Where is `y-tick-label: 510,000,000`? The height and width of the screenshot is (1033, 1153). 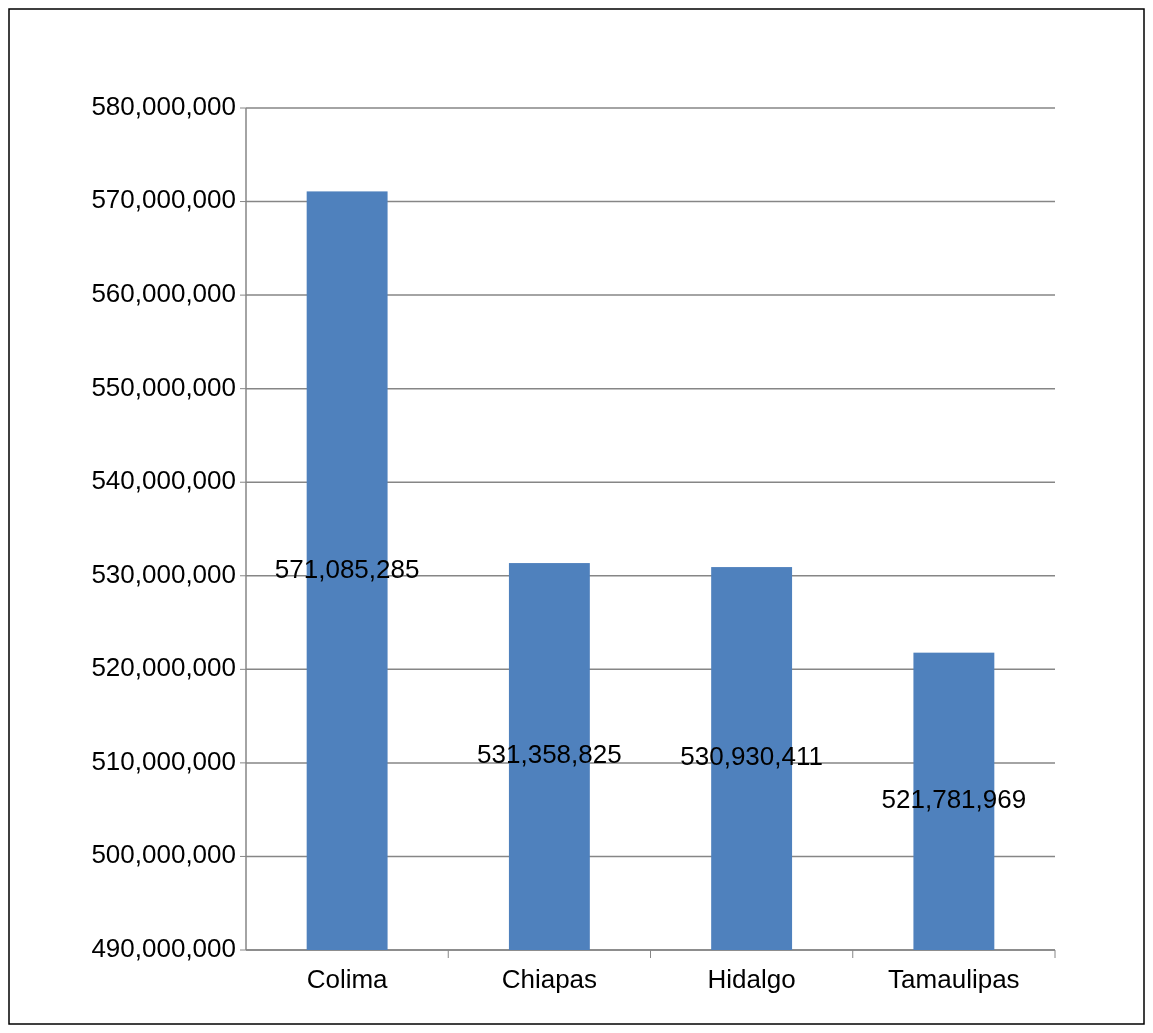
y-tick-label: 510,000,000 is located at coordinates (163, 760).